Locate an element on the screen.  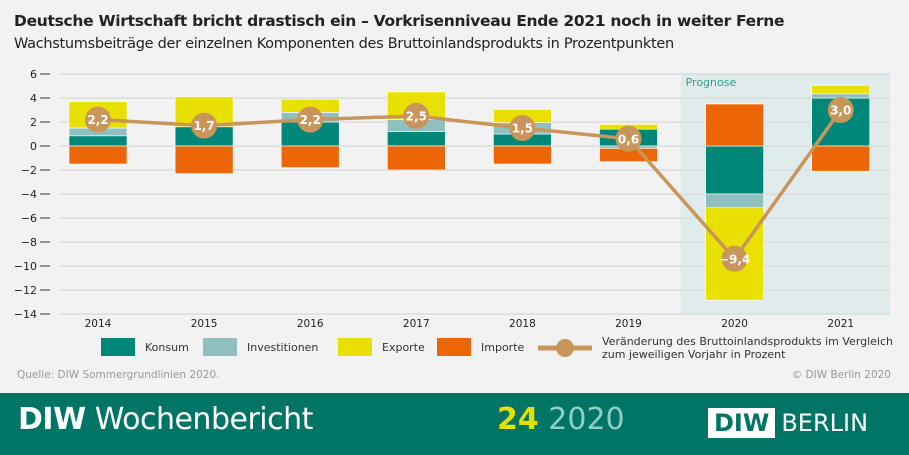
legend-investitionen: Investitionen is located at coordinates (260, 347).